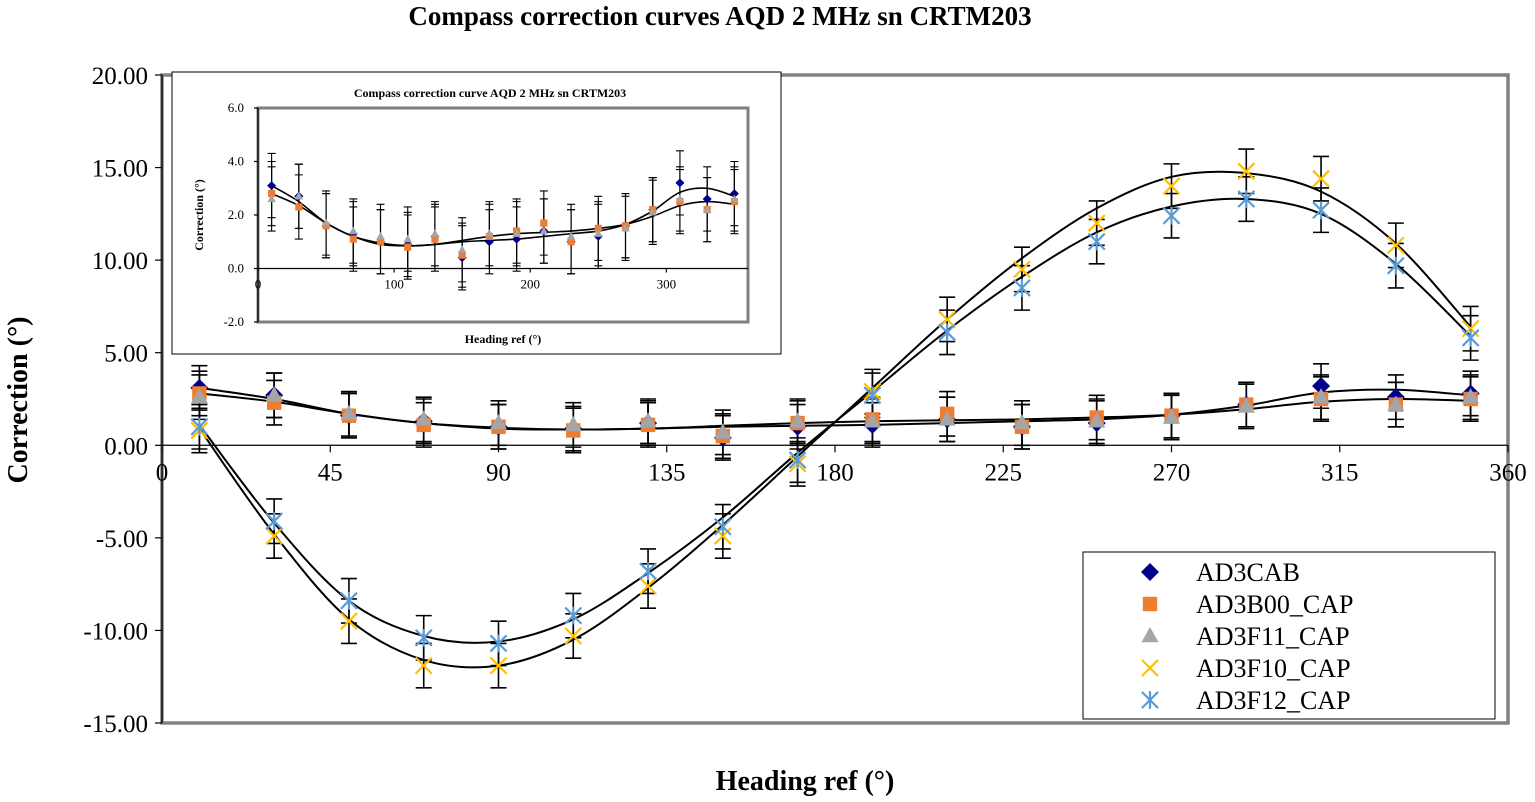 The width and height of the screenshot is (1535, 802). What do you see at coordinates (115, 724) in the screenshot?
I see `y-tick-label: -15.00` at bounding box center [115, 724].